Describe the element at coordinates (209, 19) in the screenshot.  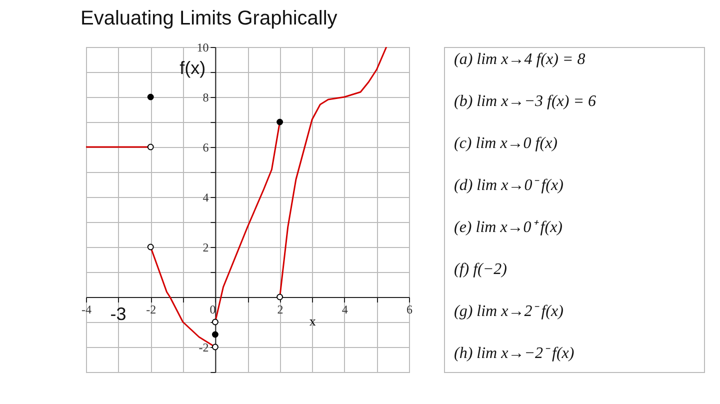
I see `chart-title: Evaluating Limits Graphically` at that location.